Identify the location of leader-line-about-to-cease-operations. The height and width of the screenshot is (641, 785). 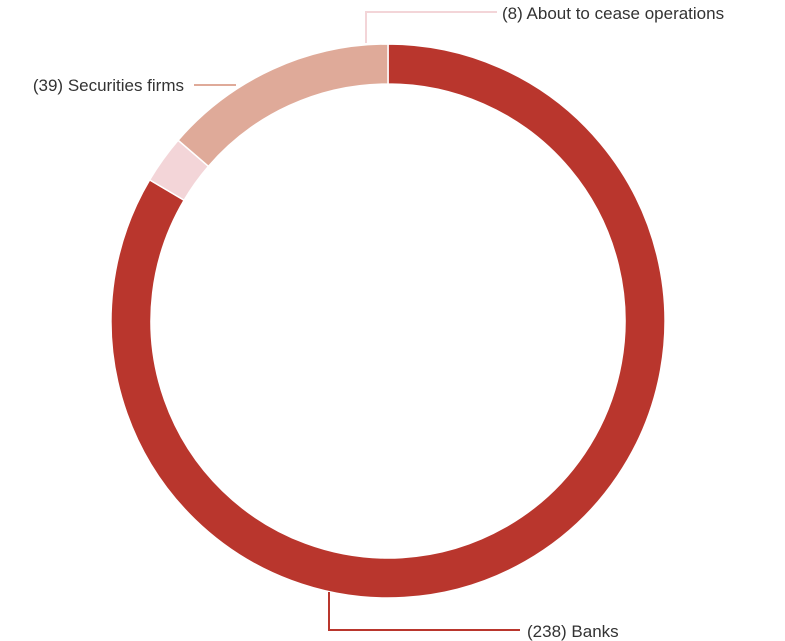
(431, 27).